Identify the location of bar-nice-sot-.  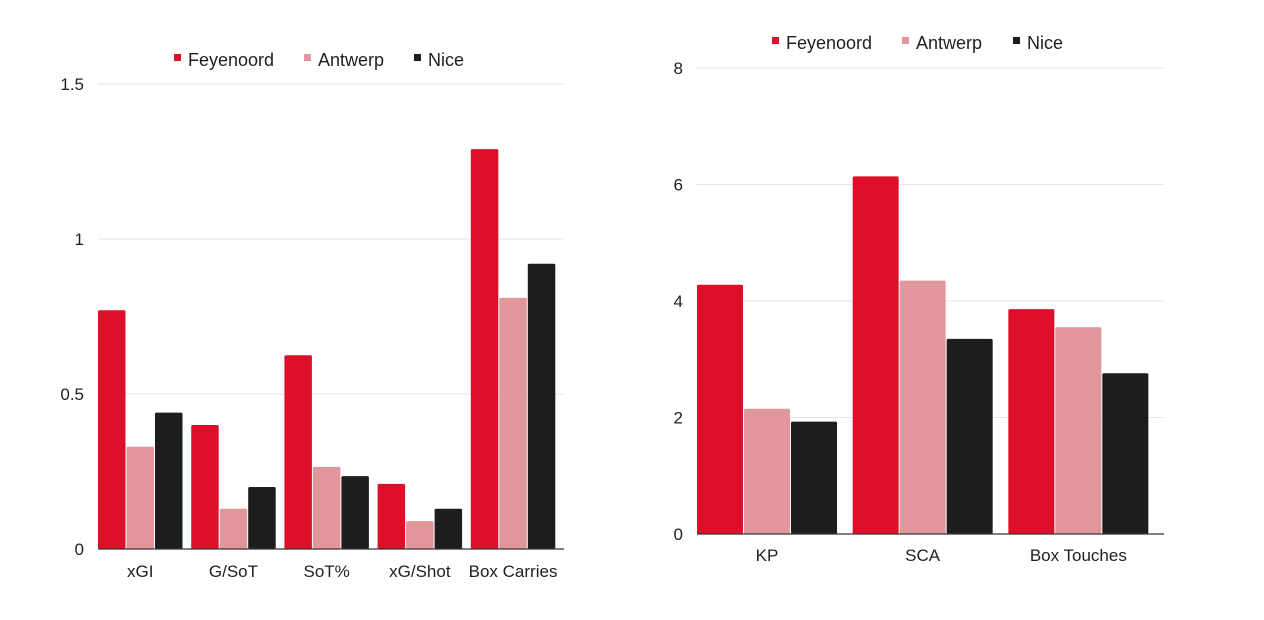
(355, 512).